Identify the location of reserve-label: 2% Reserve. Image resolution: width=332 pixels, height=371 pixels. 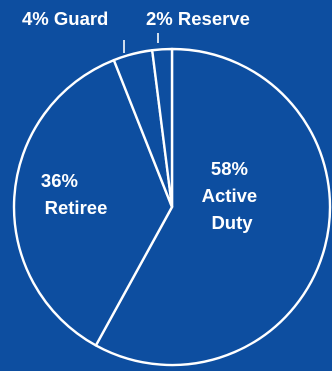
(198, 18).